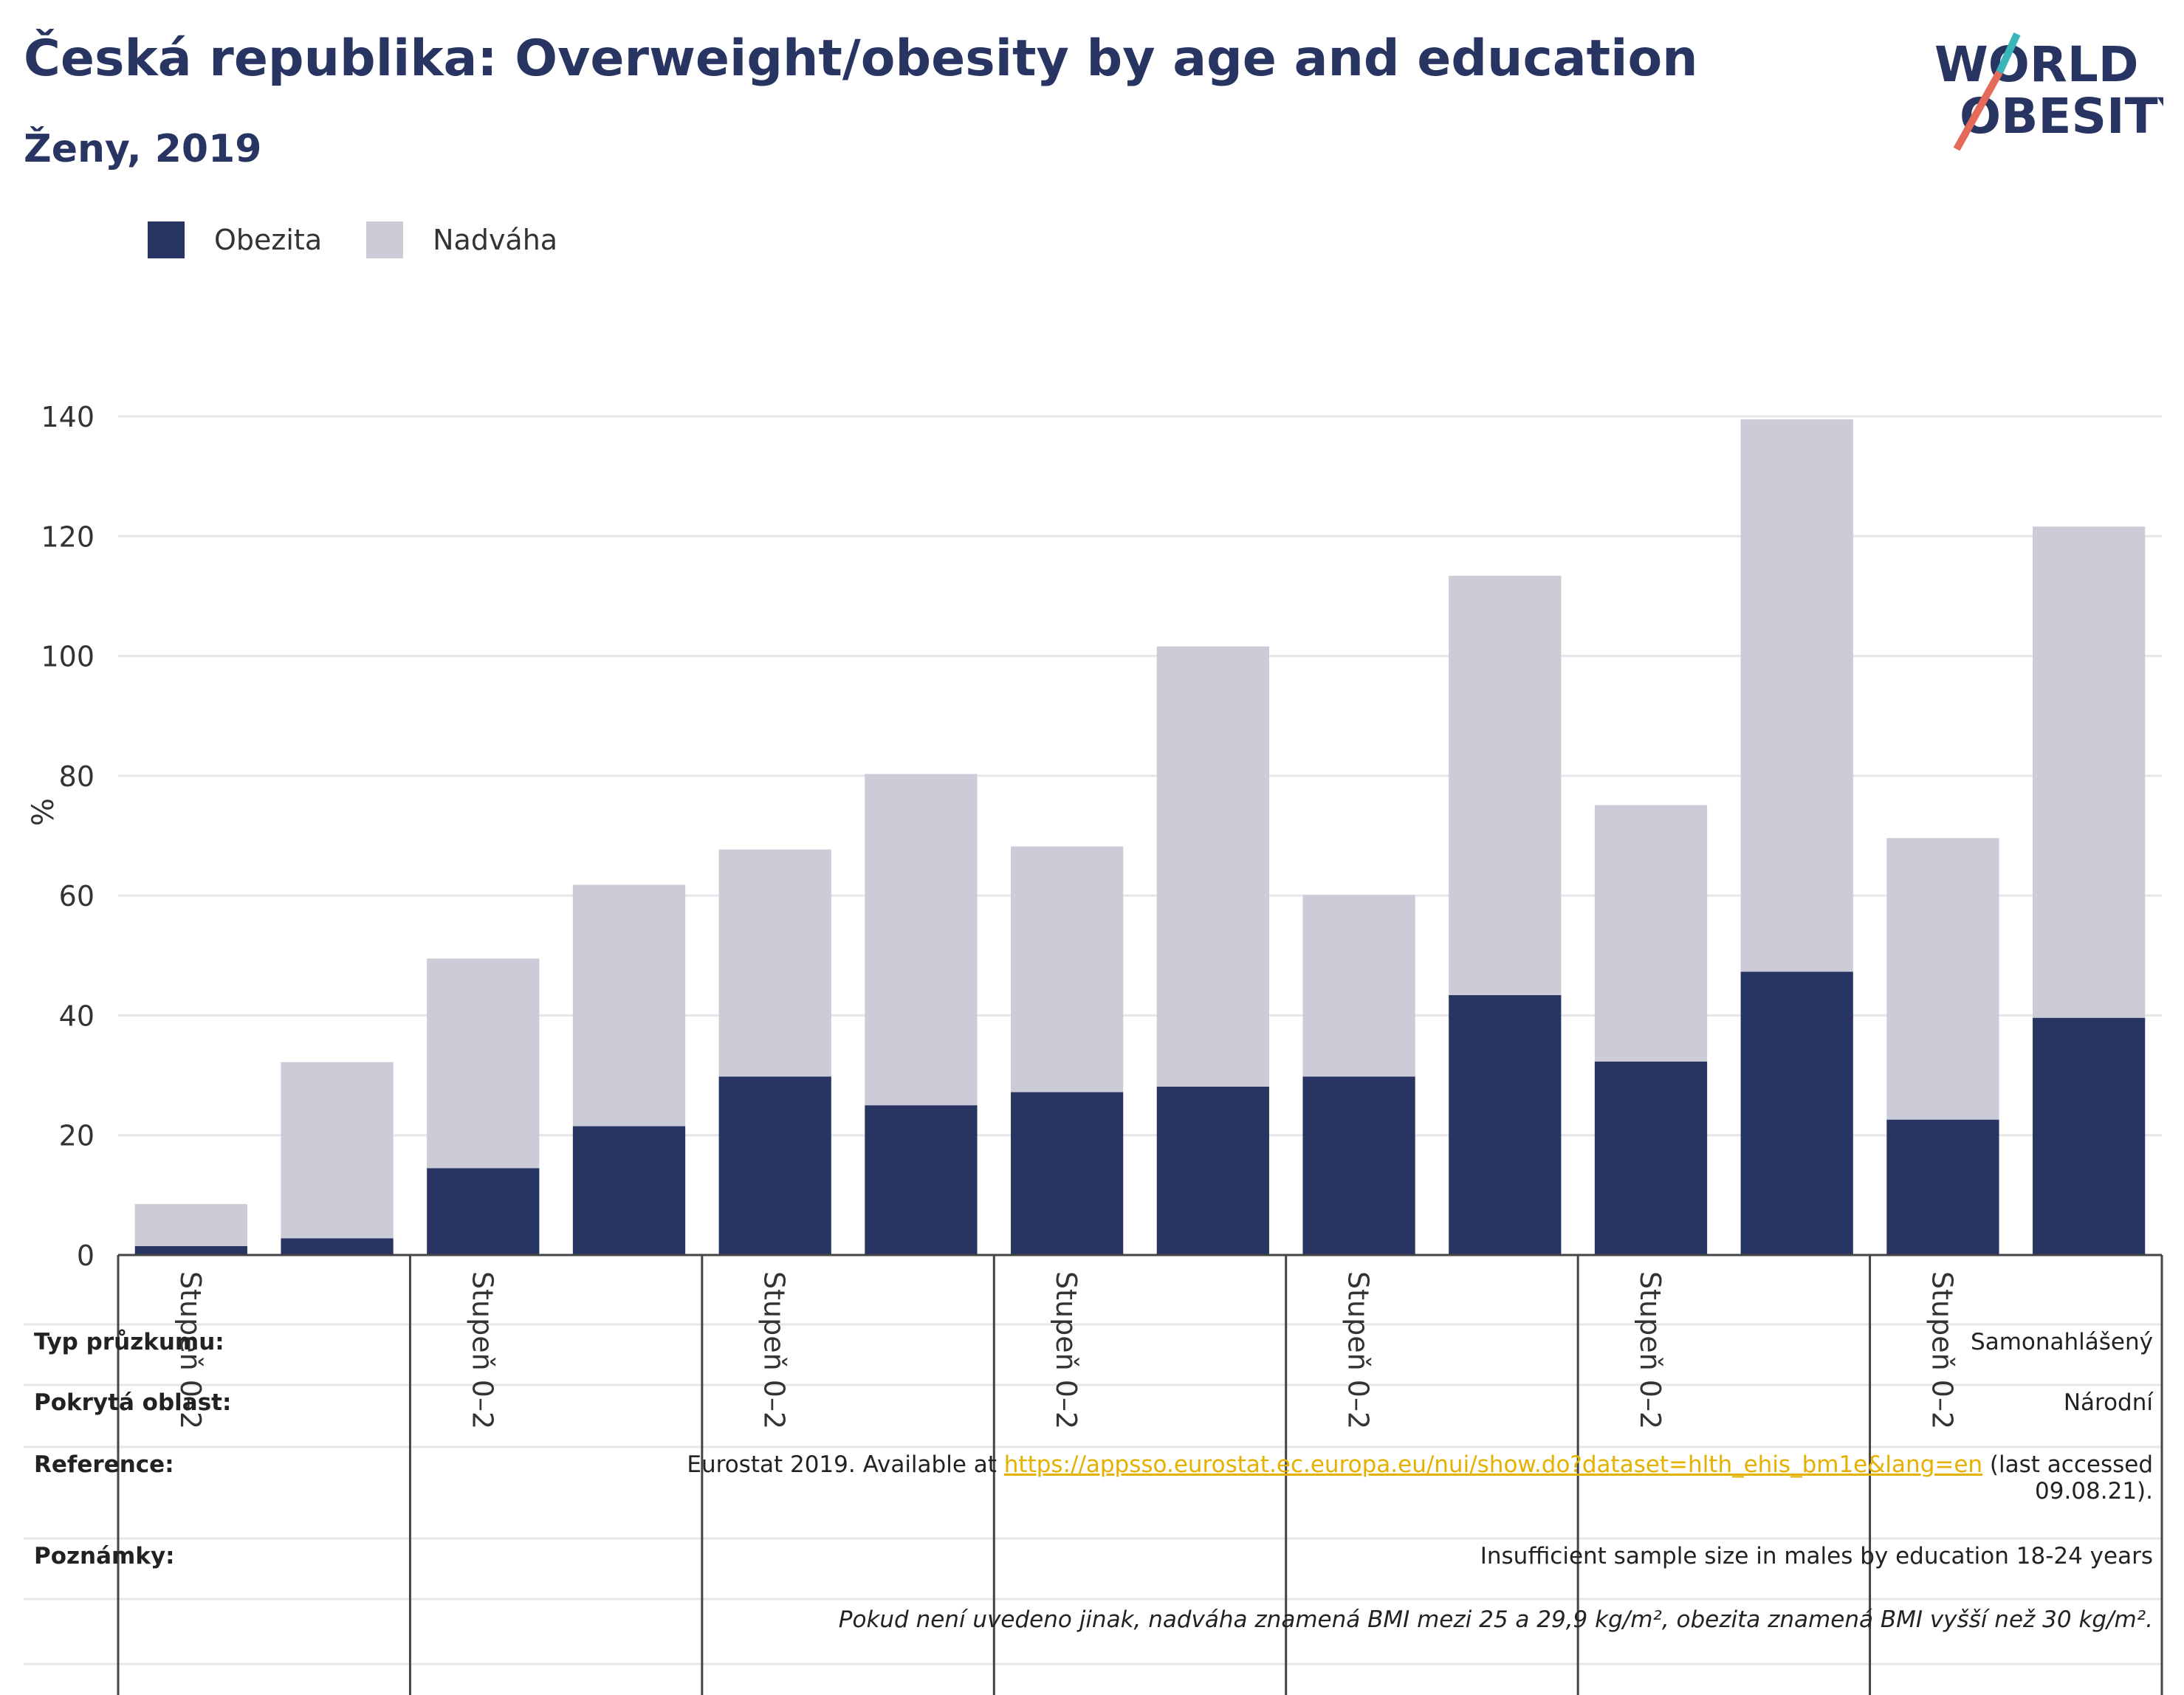 The width and height of the screenshot is (2184, 1695). I want to click on y-tick-label: 100, so click(68, 657).